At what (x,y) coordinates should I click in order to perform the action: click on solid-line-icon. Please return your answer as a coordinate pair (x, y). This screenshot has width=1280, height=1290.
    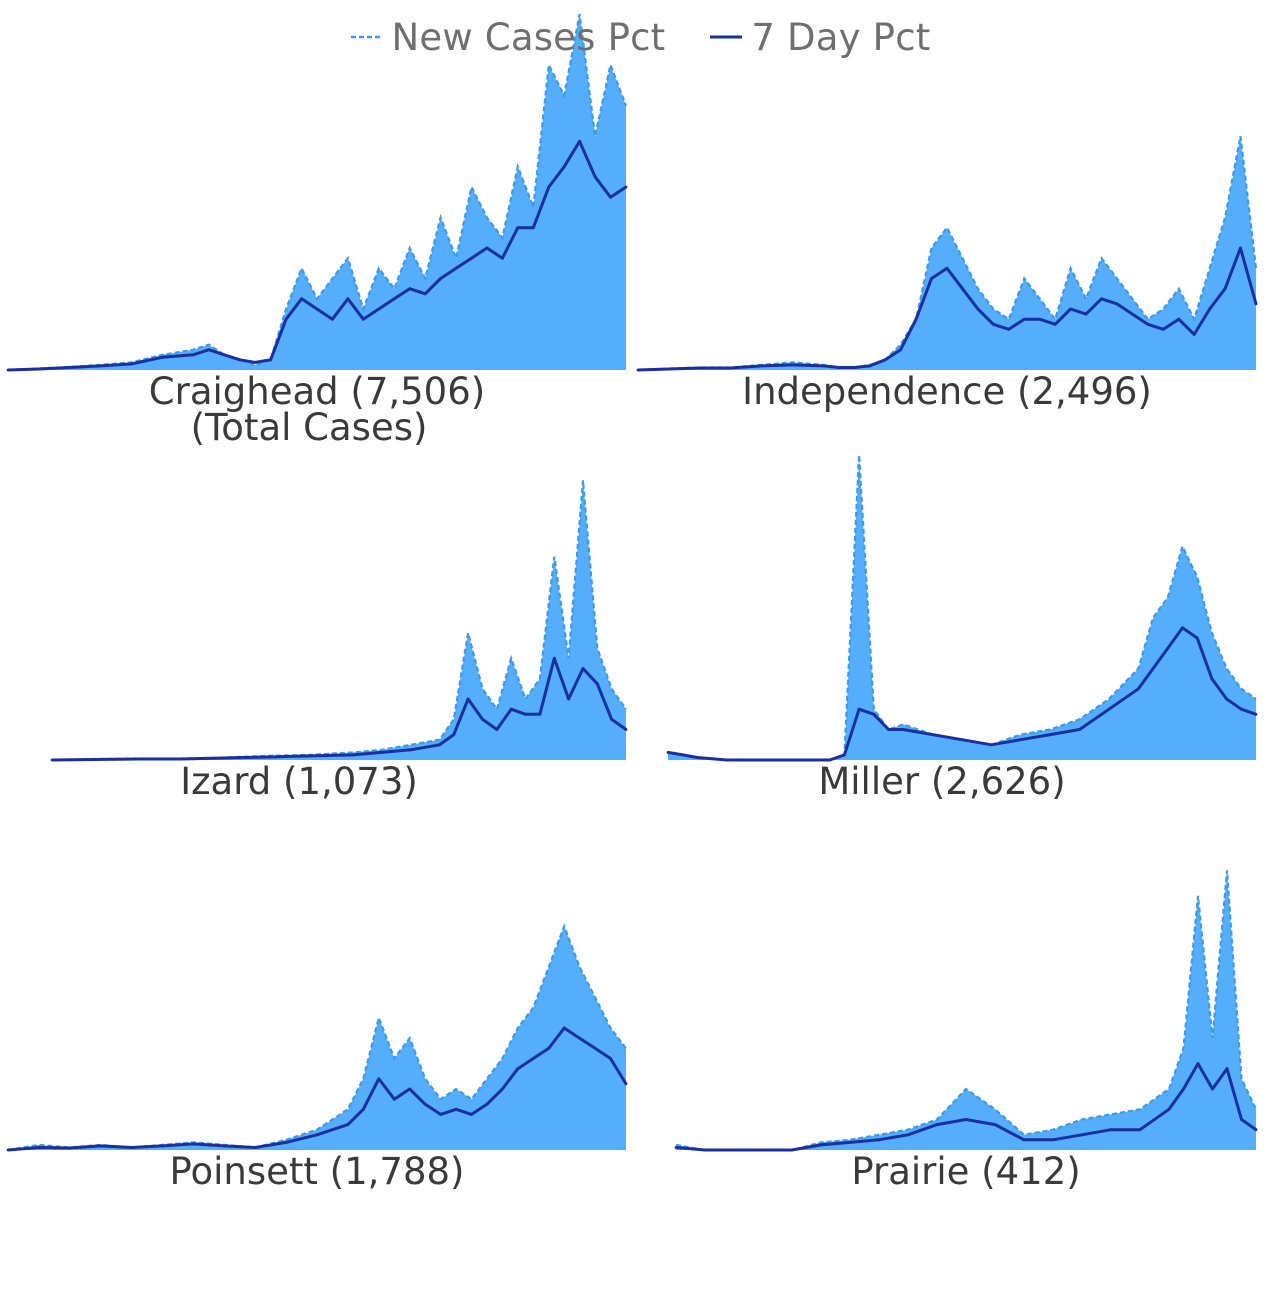
    Looking at the image, I should click on (726, 37).